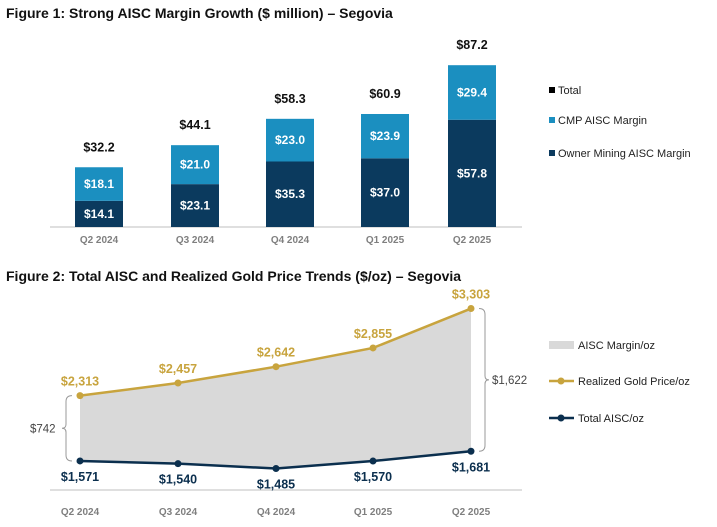 The width and height of the screenshot is (717, 527). I want to click on gold-price-point-q3-2024, so click(178, 383).